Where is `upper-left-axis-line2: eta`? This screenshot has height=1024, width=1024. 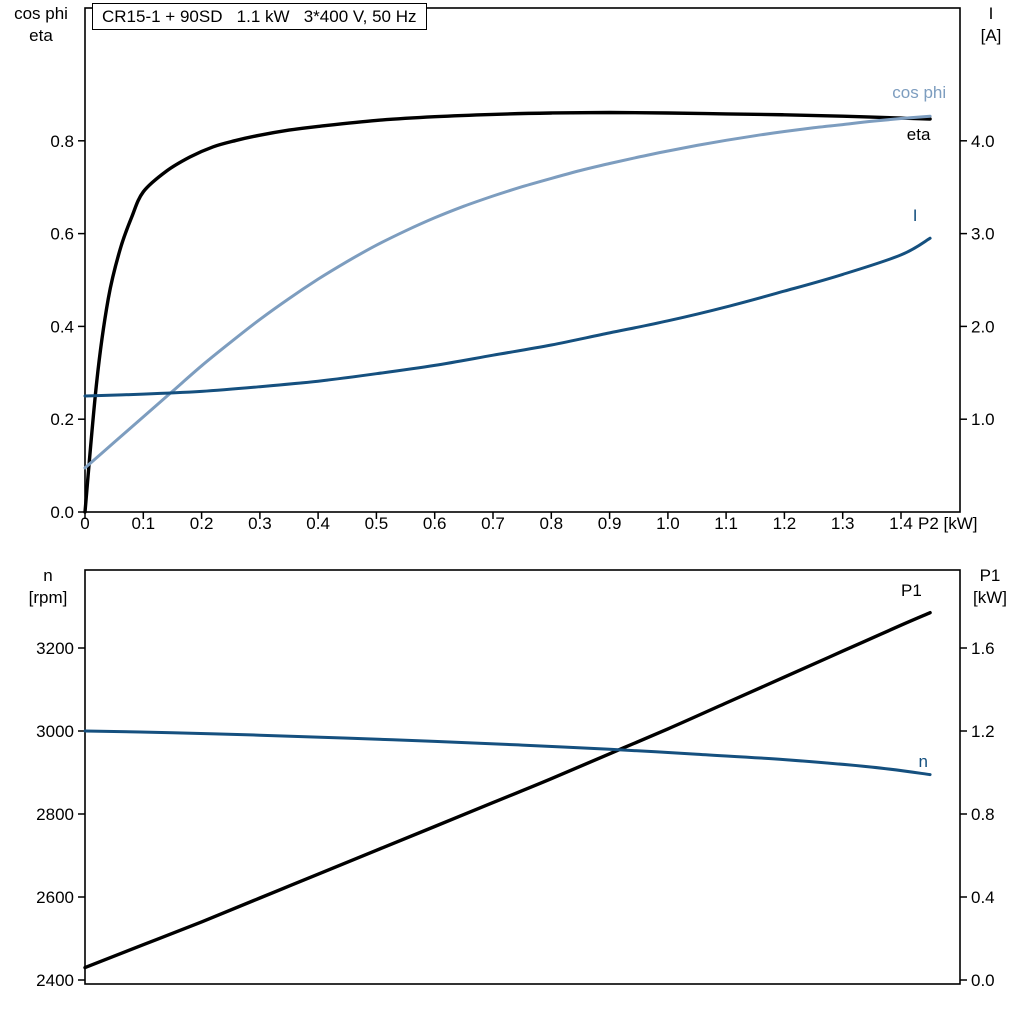
upper-left-axis-line2: eta is located at coordinates (41, 35).